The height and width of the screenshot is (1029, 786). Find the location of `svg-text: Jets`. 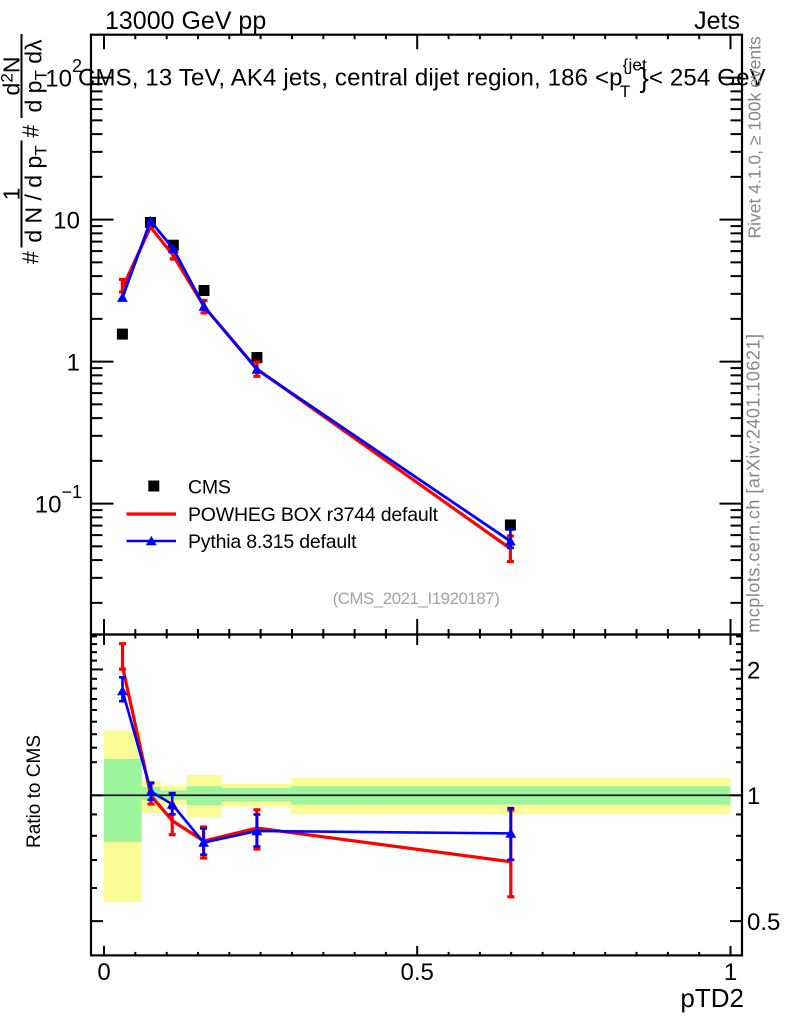

svg-text: Jets is located at coordinates (717, 21).